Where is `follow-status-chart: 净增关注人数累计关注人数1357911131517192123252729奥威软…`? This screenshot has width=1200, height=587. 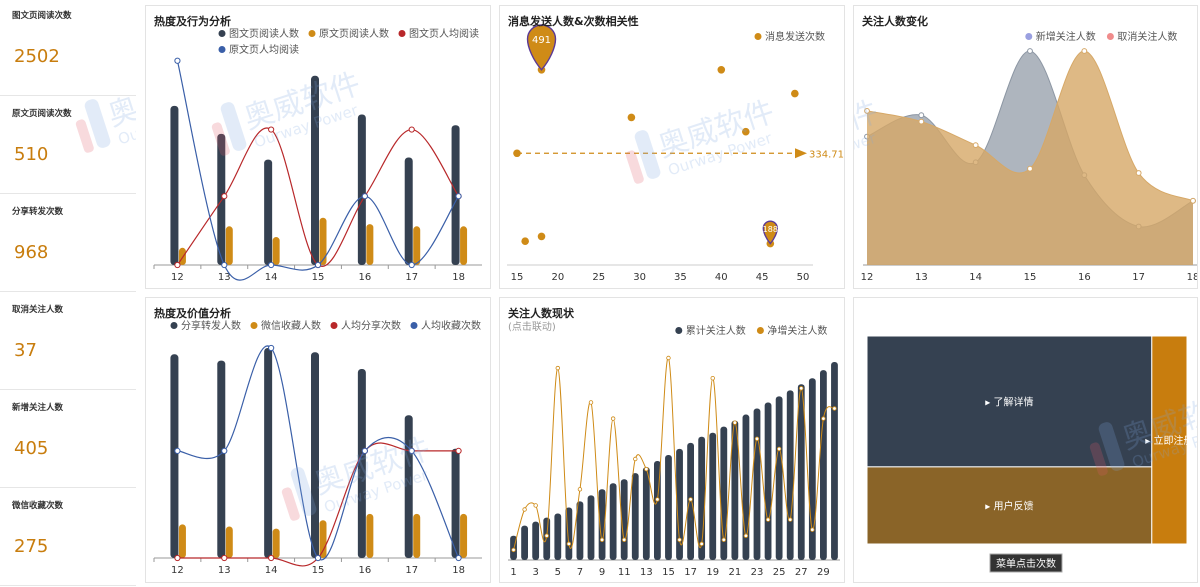
follow-status-chart: 净增关注人数累计关注人数1357911131517192123252729奥威软… is located at coordinates (672, 440).